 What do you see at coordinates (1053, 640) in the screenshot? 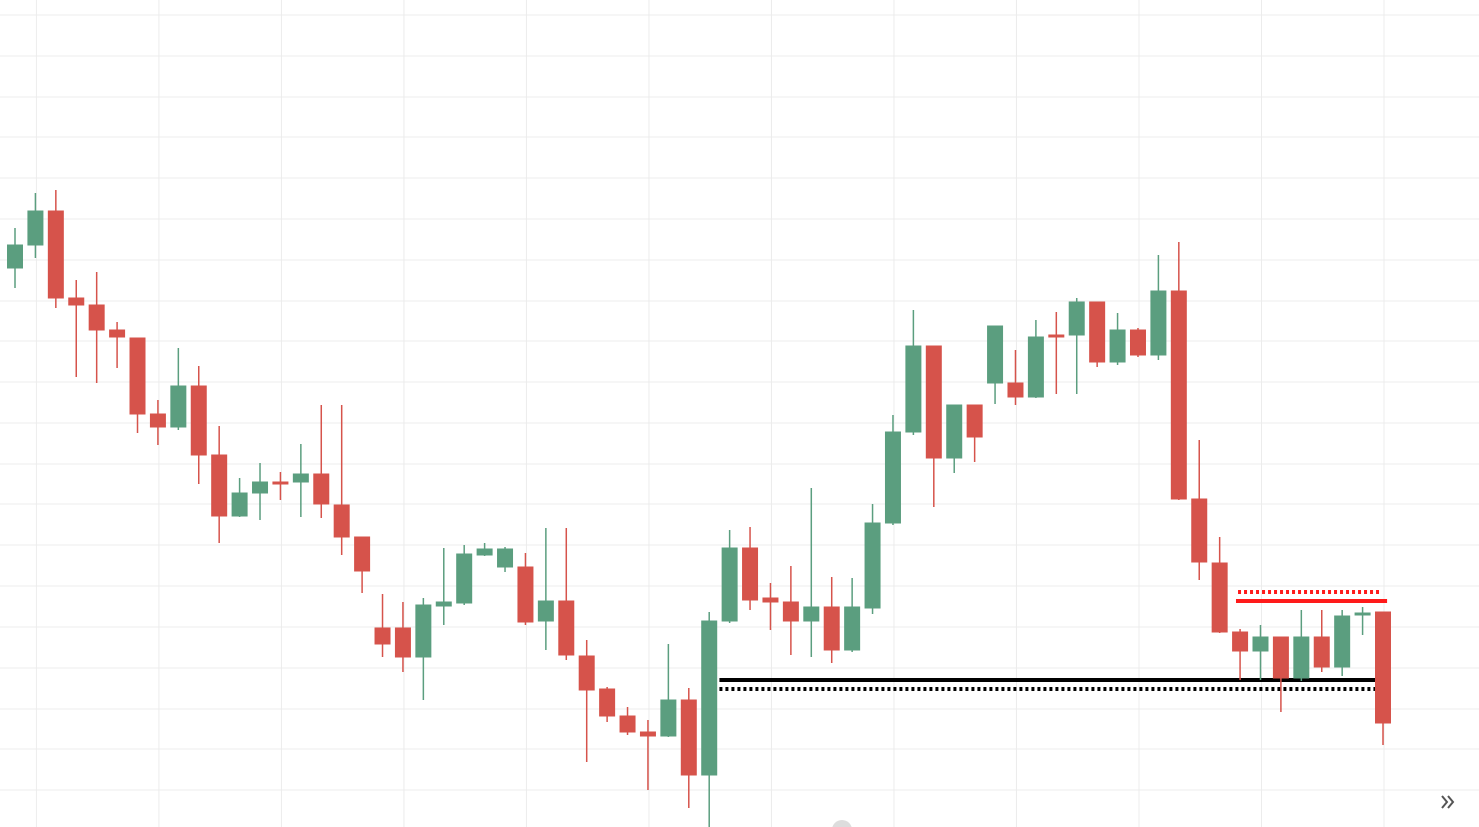
I see `levels` at bounding box center [1053, 640].